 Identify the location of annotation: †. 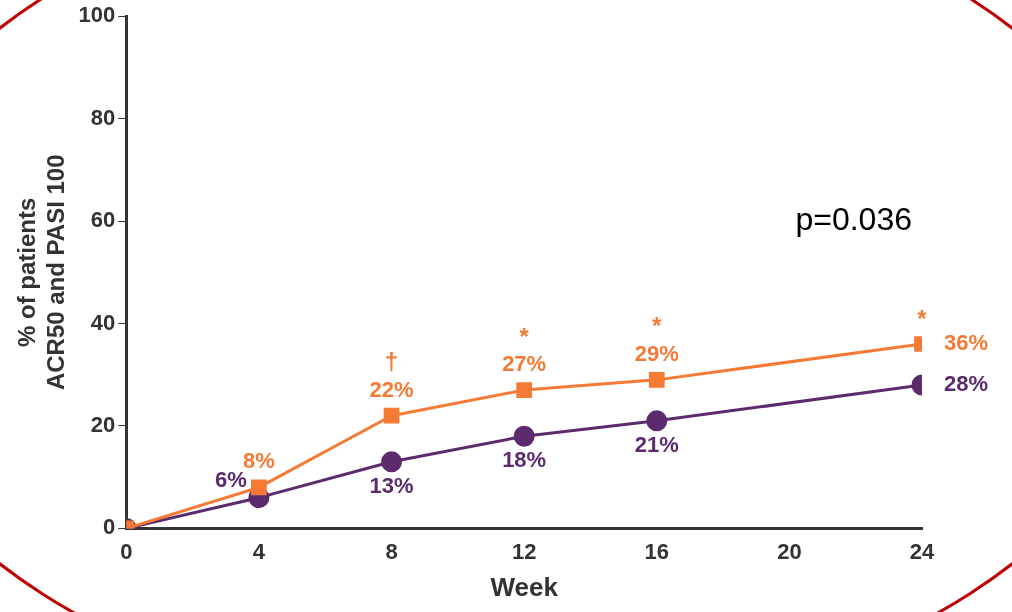
(391, 362).